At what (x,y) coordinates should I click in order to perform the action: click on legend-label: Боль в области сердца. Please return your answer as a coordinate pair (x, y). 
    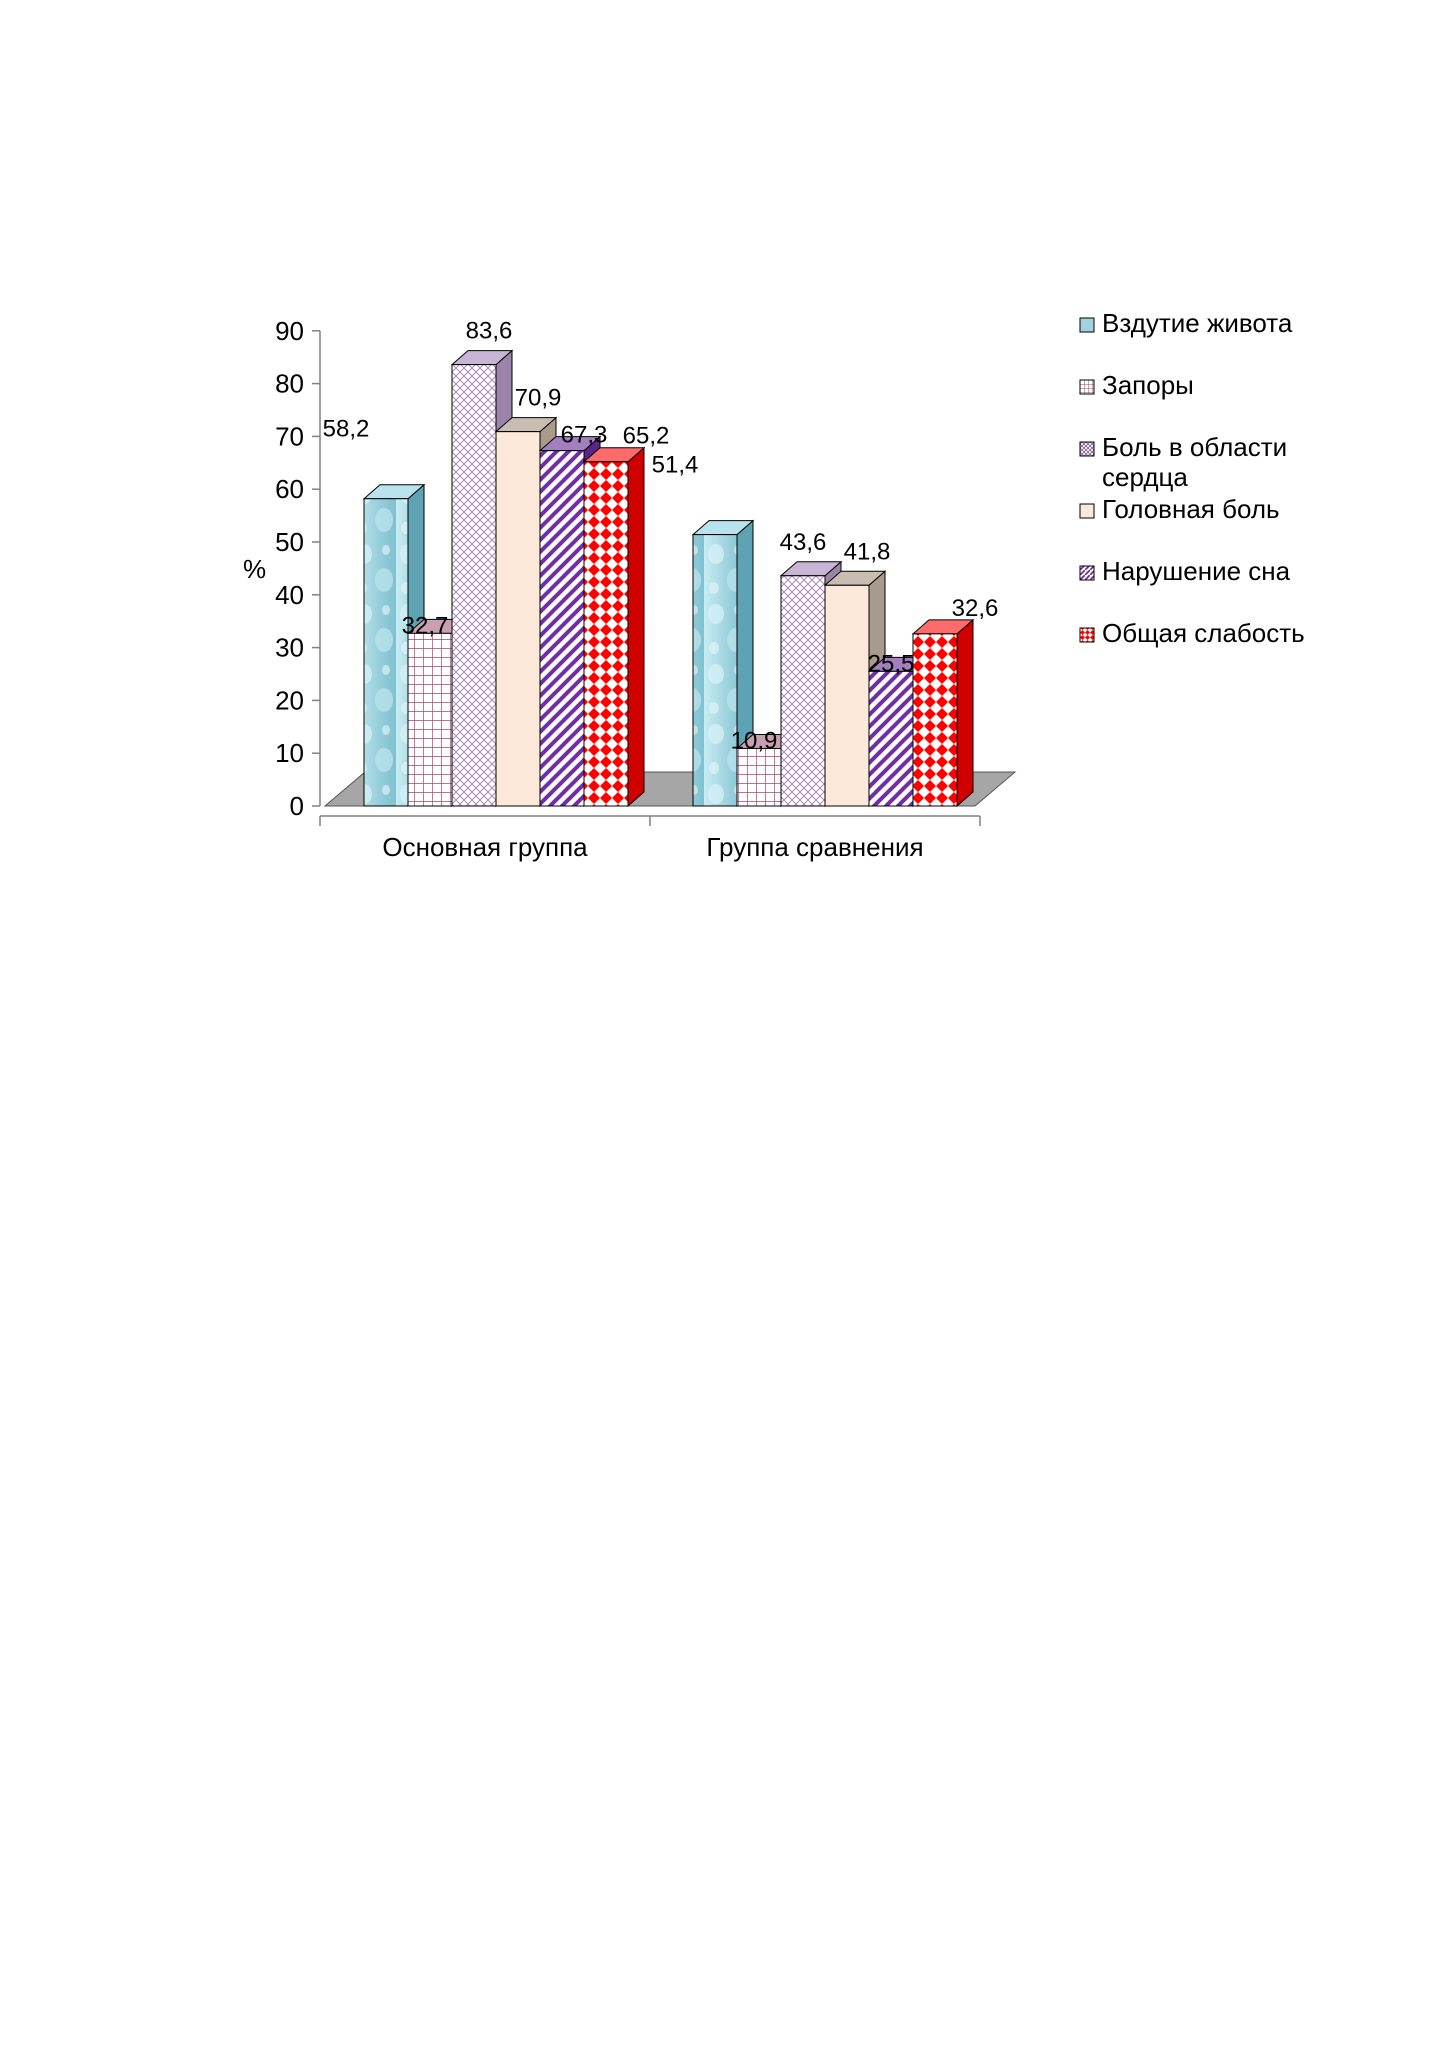
    Looking at the image, I should click on (1194, 462).